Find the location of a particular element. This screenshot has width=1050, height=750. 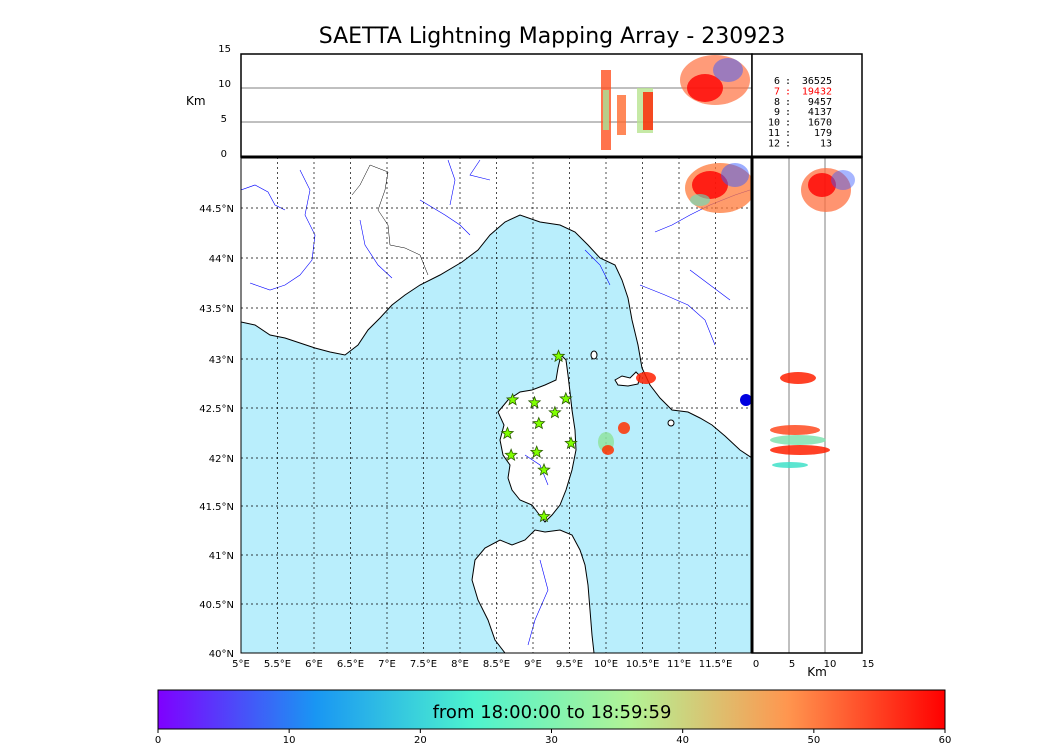

alt-tick: 0 is located at coordinates (224, 154).